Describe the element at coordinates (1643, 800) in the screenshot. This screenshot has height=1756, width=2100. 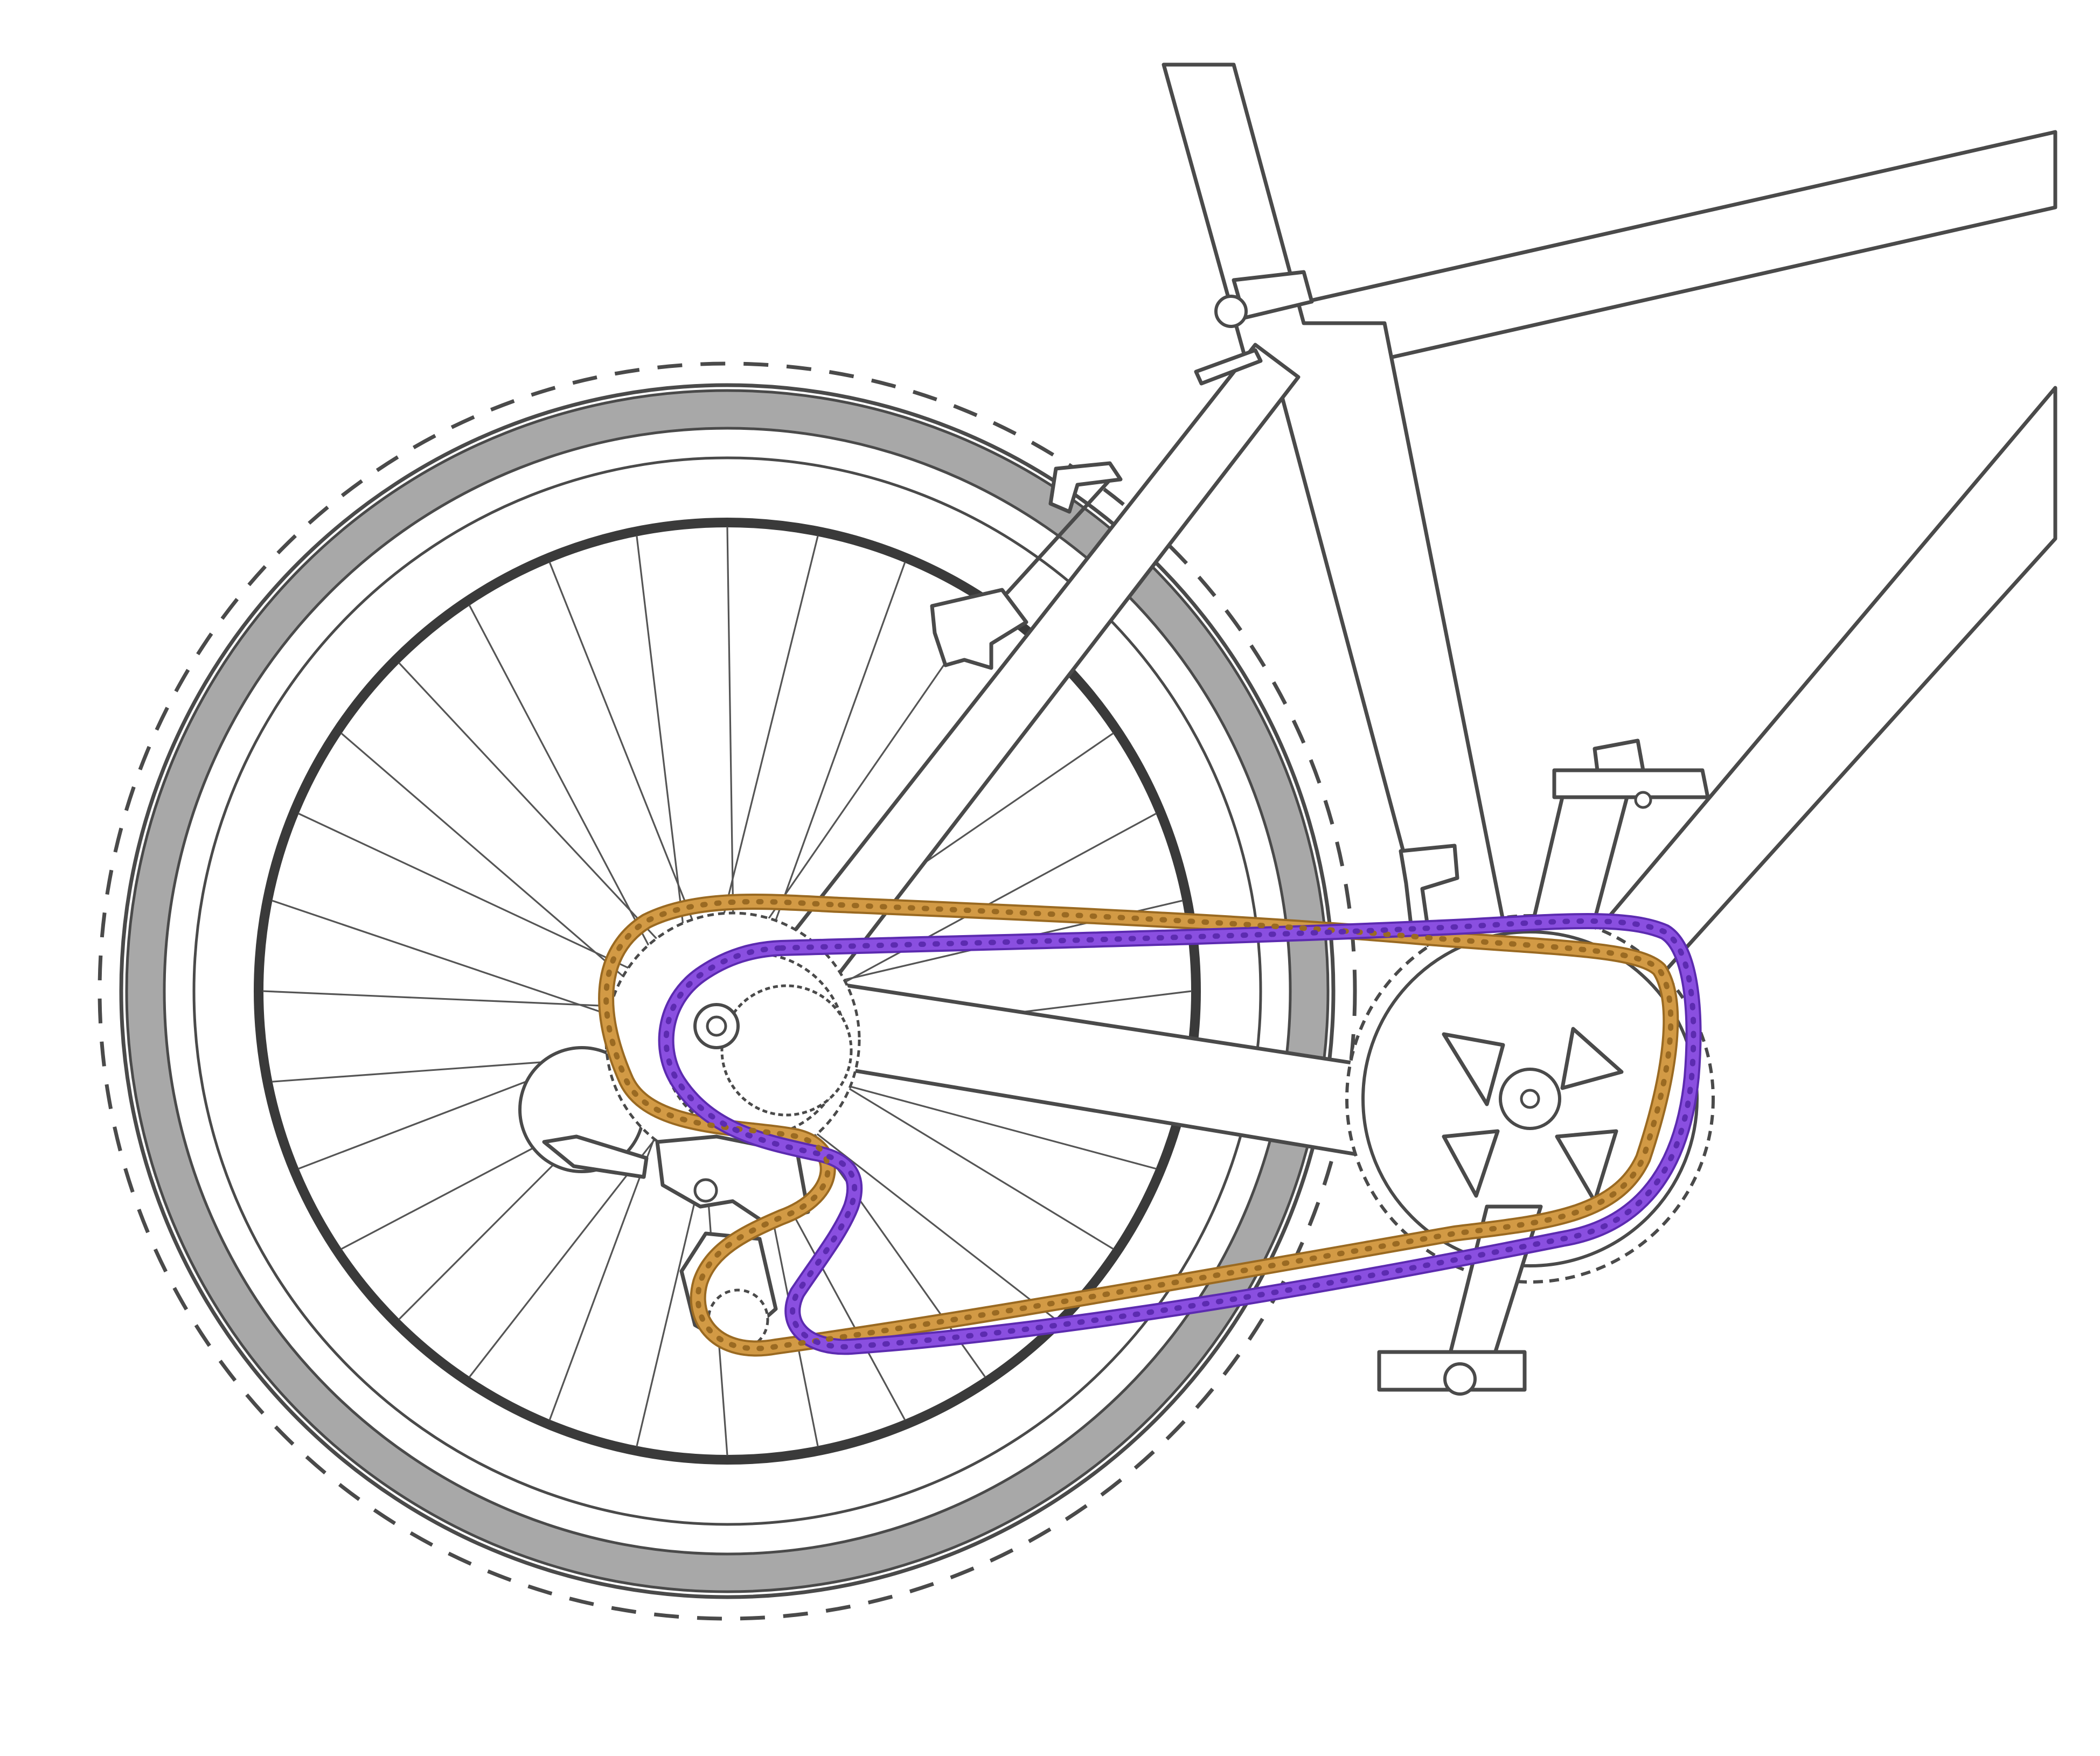
I see `upper-pedal-bolt` at that location.